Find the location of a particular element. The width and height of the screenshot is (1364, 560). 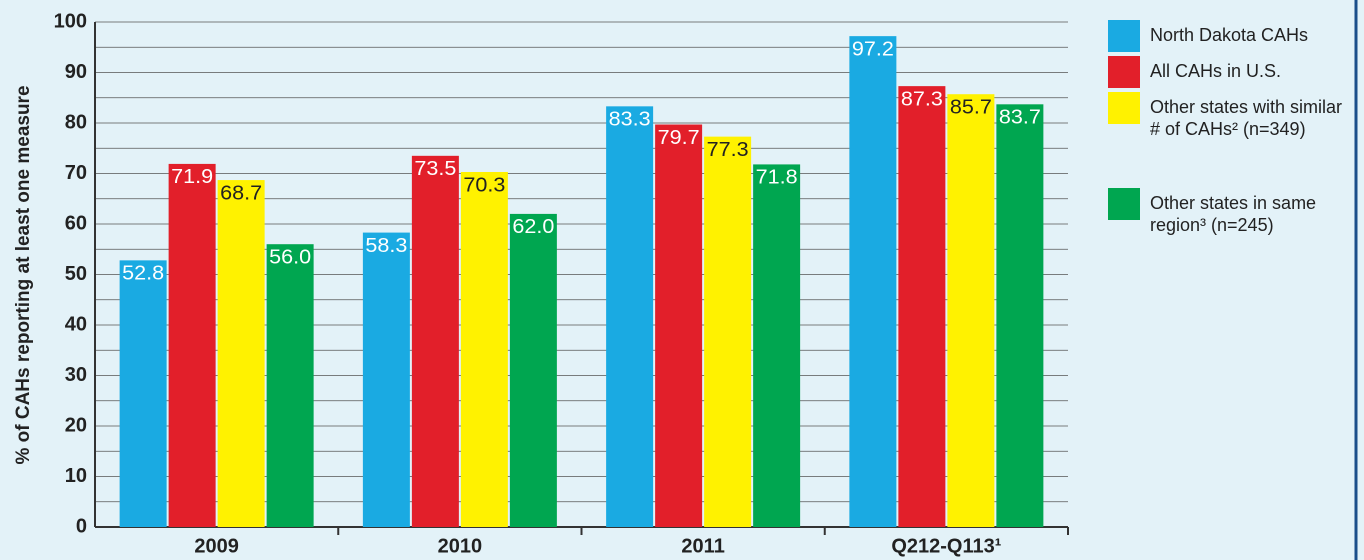

y-tick-label: 40 is located at coordinates (76, 324).